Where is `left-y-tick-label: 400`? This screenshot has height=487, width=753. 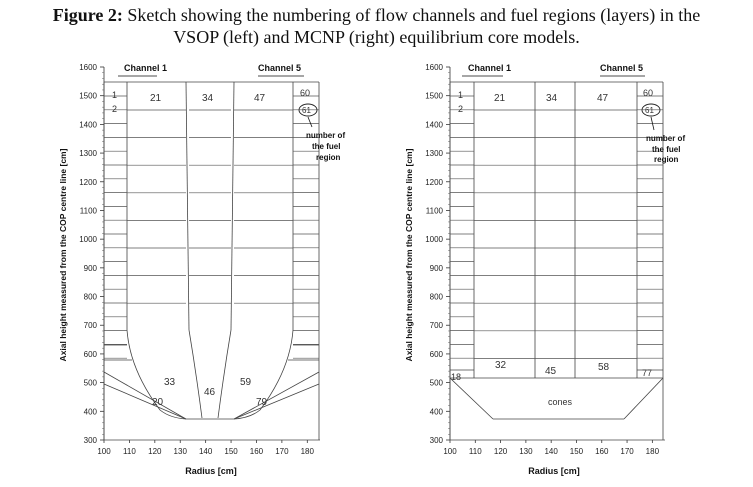 left-y-tick-label: 400 is located at coordinates (91, 411).